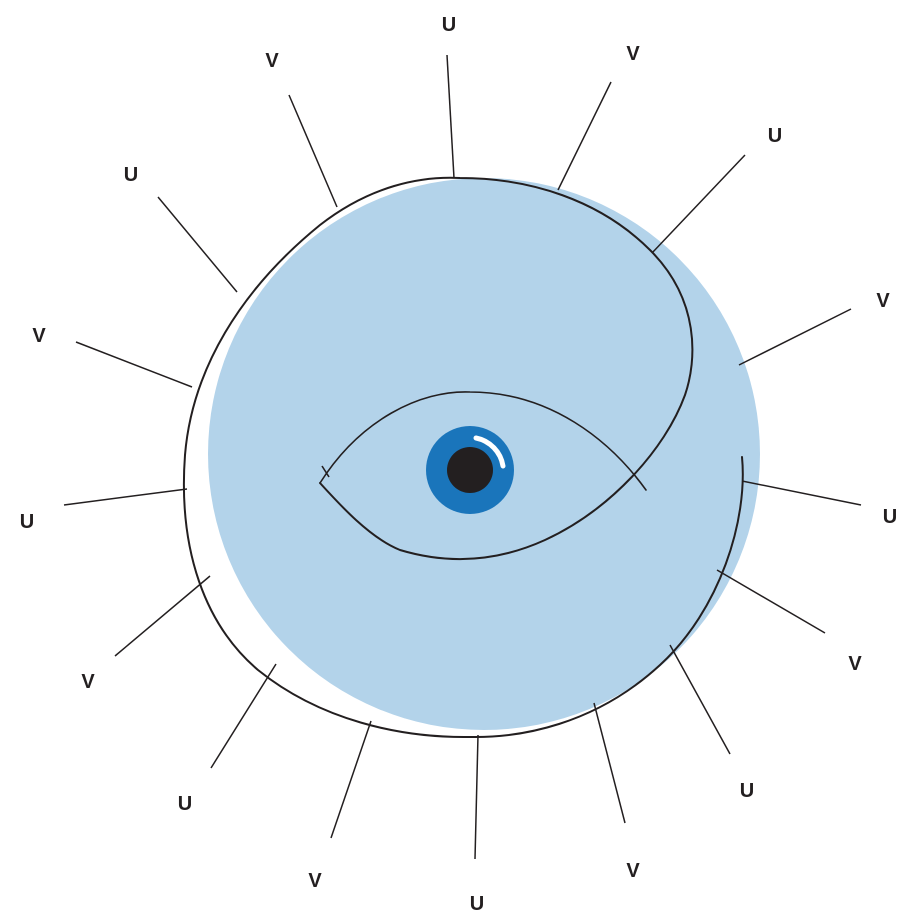  I want to click on eye-upper-lid, so click(483, 441).